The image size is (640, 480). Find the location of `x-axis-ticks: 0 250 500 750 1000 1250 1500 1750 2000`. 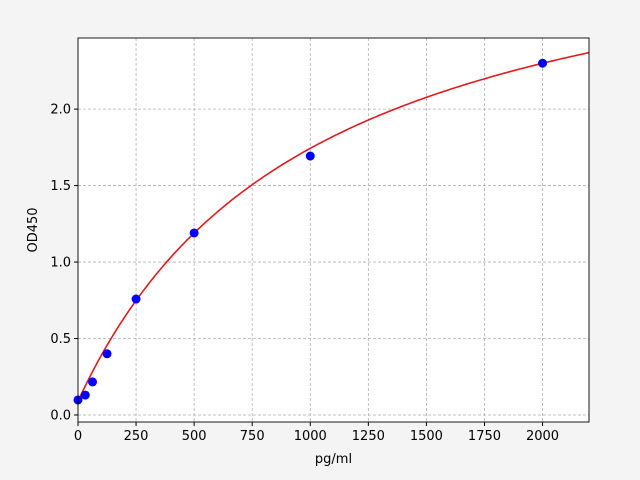

x-axis-ticks: 0 250 500 750 1000 1250 1500 1750 2000 is located at coordinates (316, 433).